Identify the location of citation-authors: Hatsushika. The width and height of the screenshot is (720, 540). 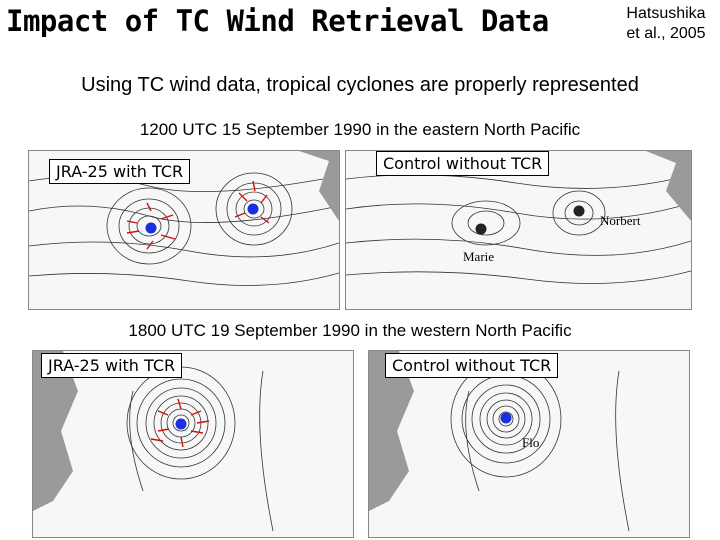
(666, 13).